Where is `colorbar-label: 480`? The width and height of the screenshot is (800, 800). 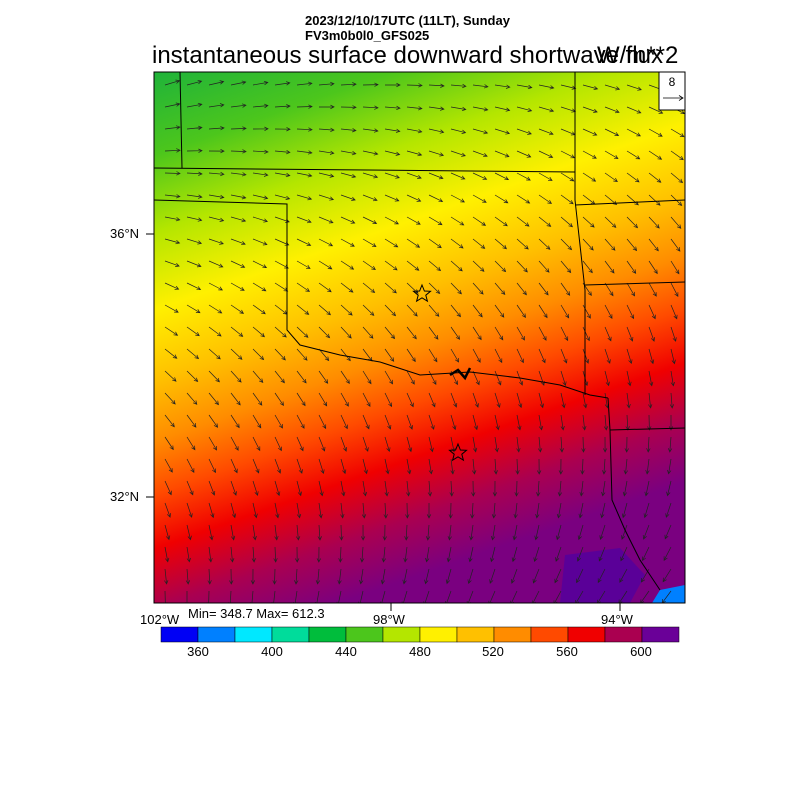
colorbar-label: 480 is located at coordinates (420, 651).